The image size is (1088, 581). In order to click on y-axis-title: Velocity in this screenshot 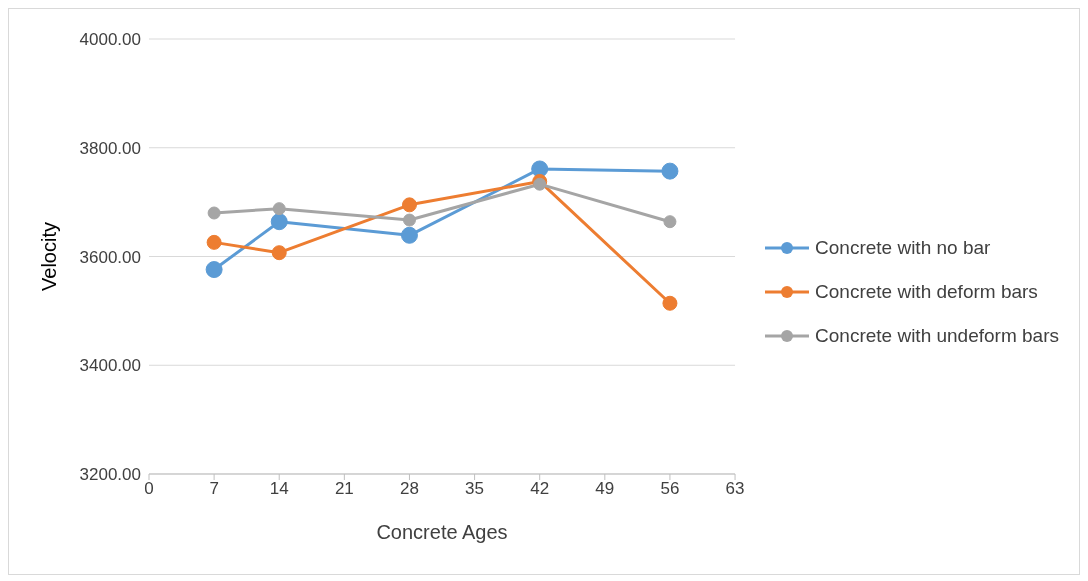, I will do `click(49, 256)`.